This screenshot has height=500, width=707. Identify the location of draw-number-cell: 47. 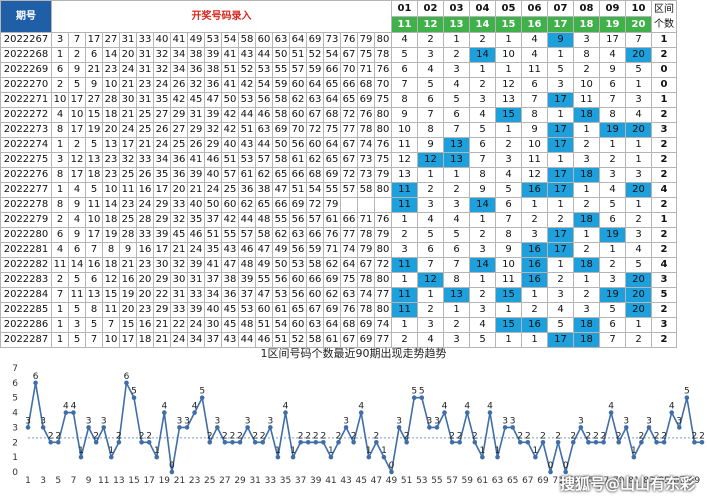
(264, 295).